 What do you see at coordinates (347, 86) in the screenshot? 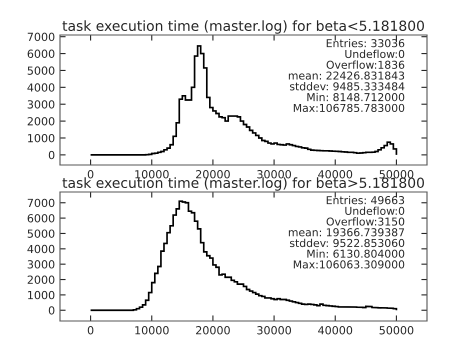
I see `annotation: stddev: 9485.333484` at bounding box center [347, 86].